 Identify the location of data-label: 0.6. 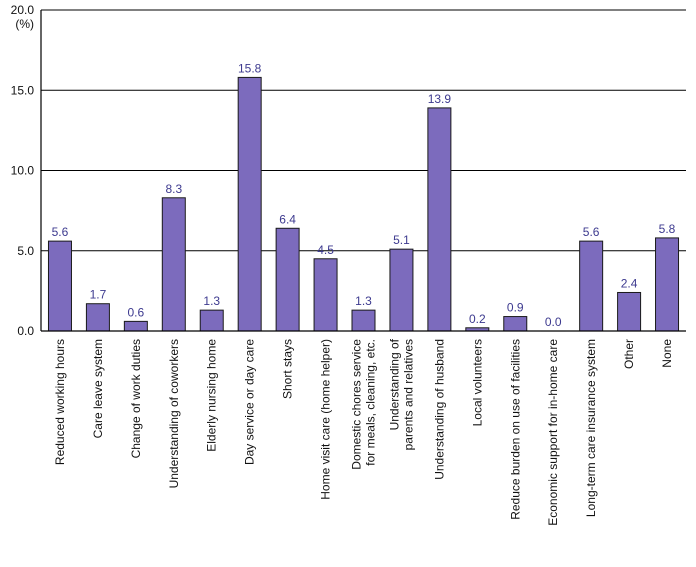
(136, 312).